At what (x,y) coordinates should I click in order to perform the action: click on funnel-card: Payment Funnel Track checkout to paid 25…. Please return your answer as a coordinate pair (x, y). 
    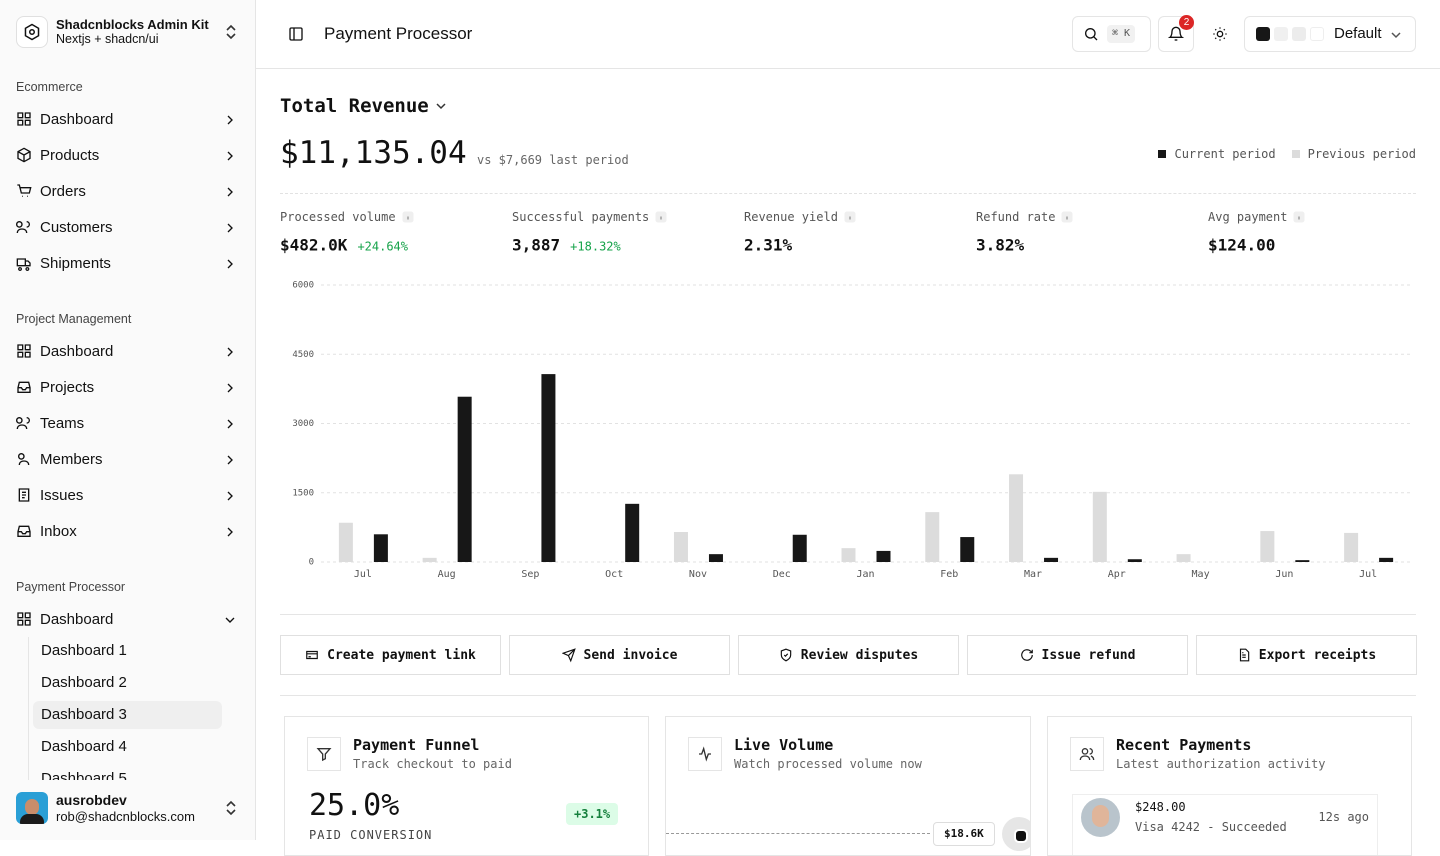
    Looking at the image, I should click on (466, 786).